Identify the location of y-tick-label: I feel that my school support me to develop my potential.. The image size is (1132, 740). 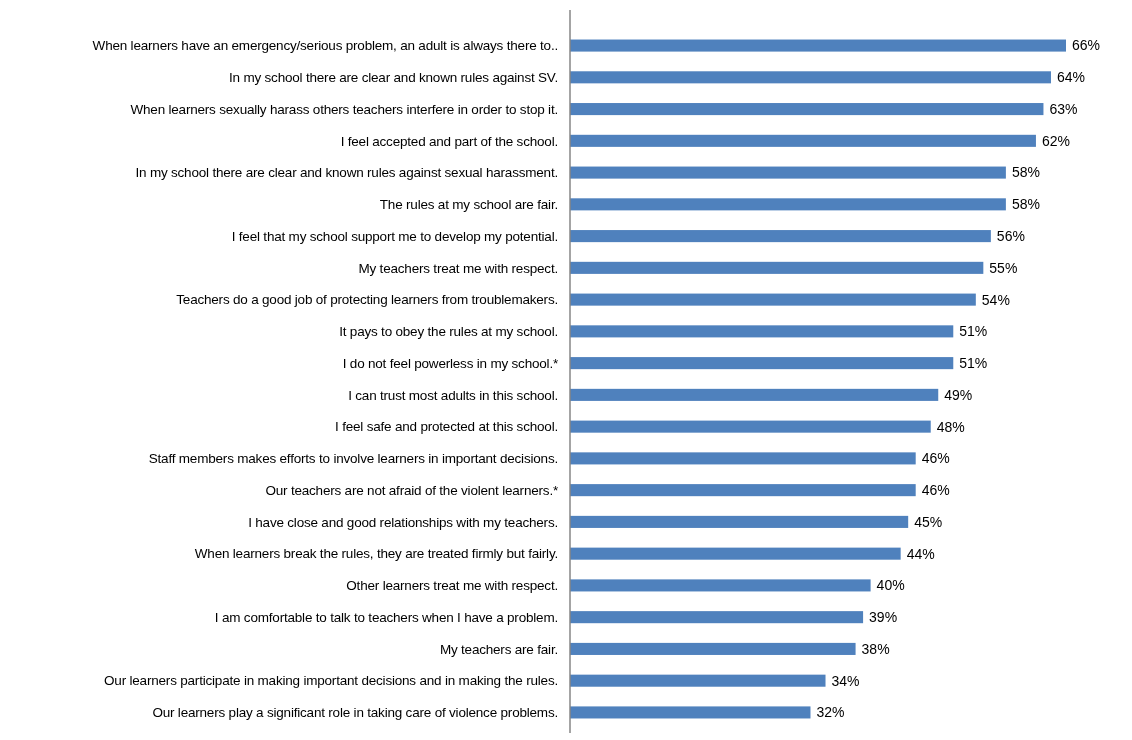
(394, 236).